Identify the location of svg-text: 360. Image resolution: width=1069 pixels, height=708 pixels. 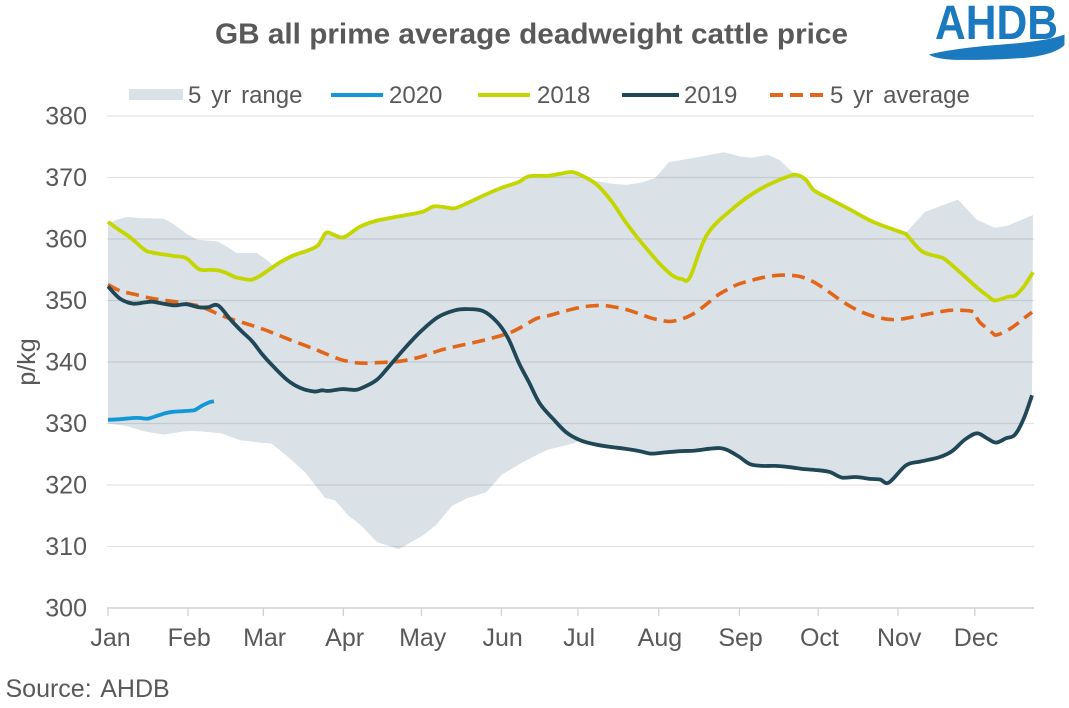
(66, 240).